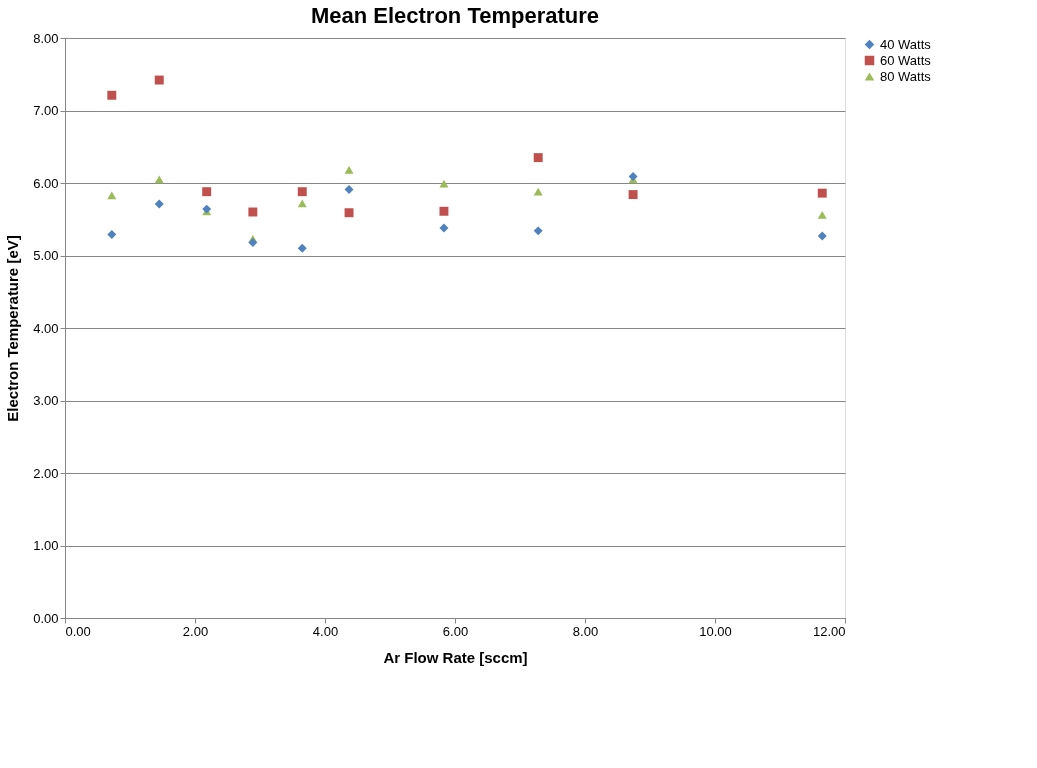 The width and height of the screenshot is (1037, 768). I want to click on y-axis-title: Electron Temperature [eV], so click(13, 328).